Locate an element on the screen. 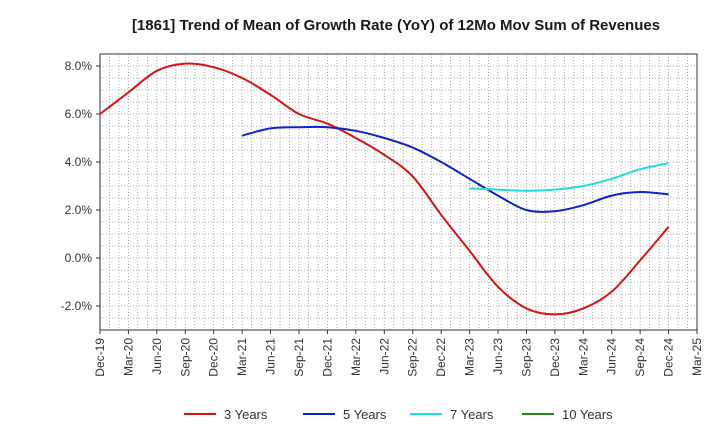 This screenshot has height=440, width=720. legend-label: 10 Years is located at coordinates (587, 414).